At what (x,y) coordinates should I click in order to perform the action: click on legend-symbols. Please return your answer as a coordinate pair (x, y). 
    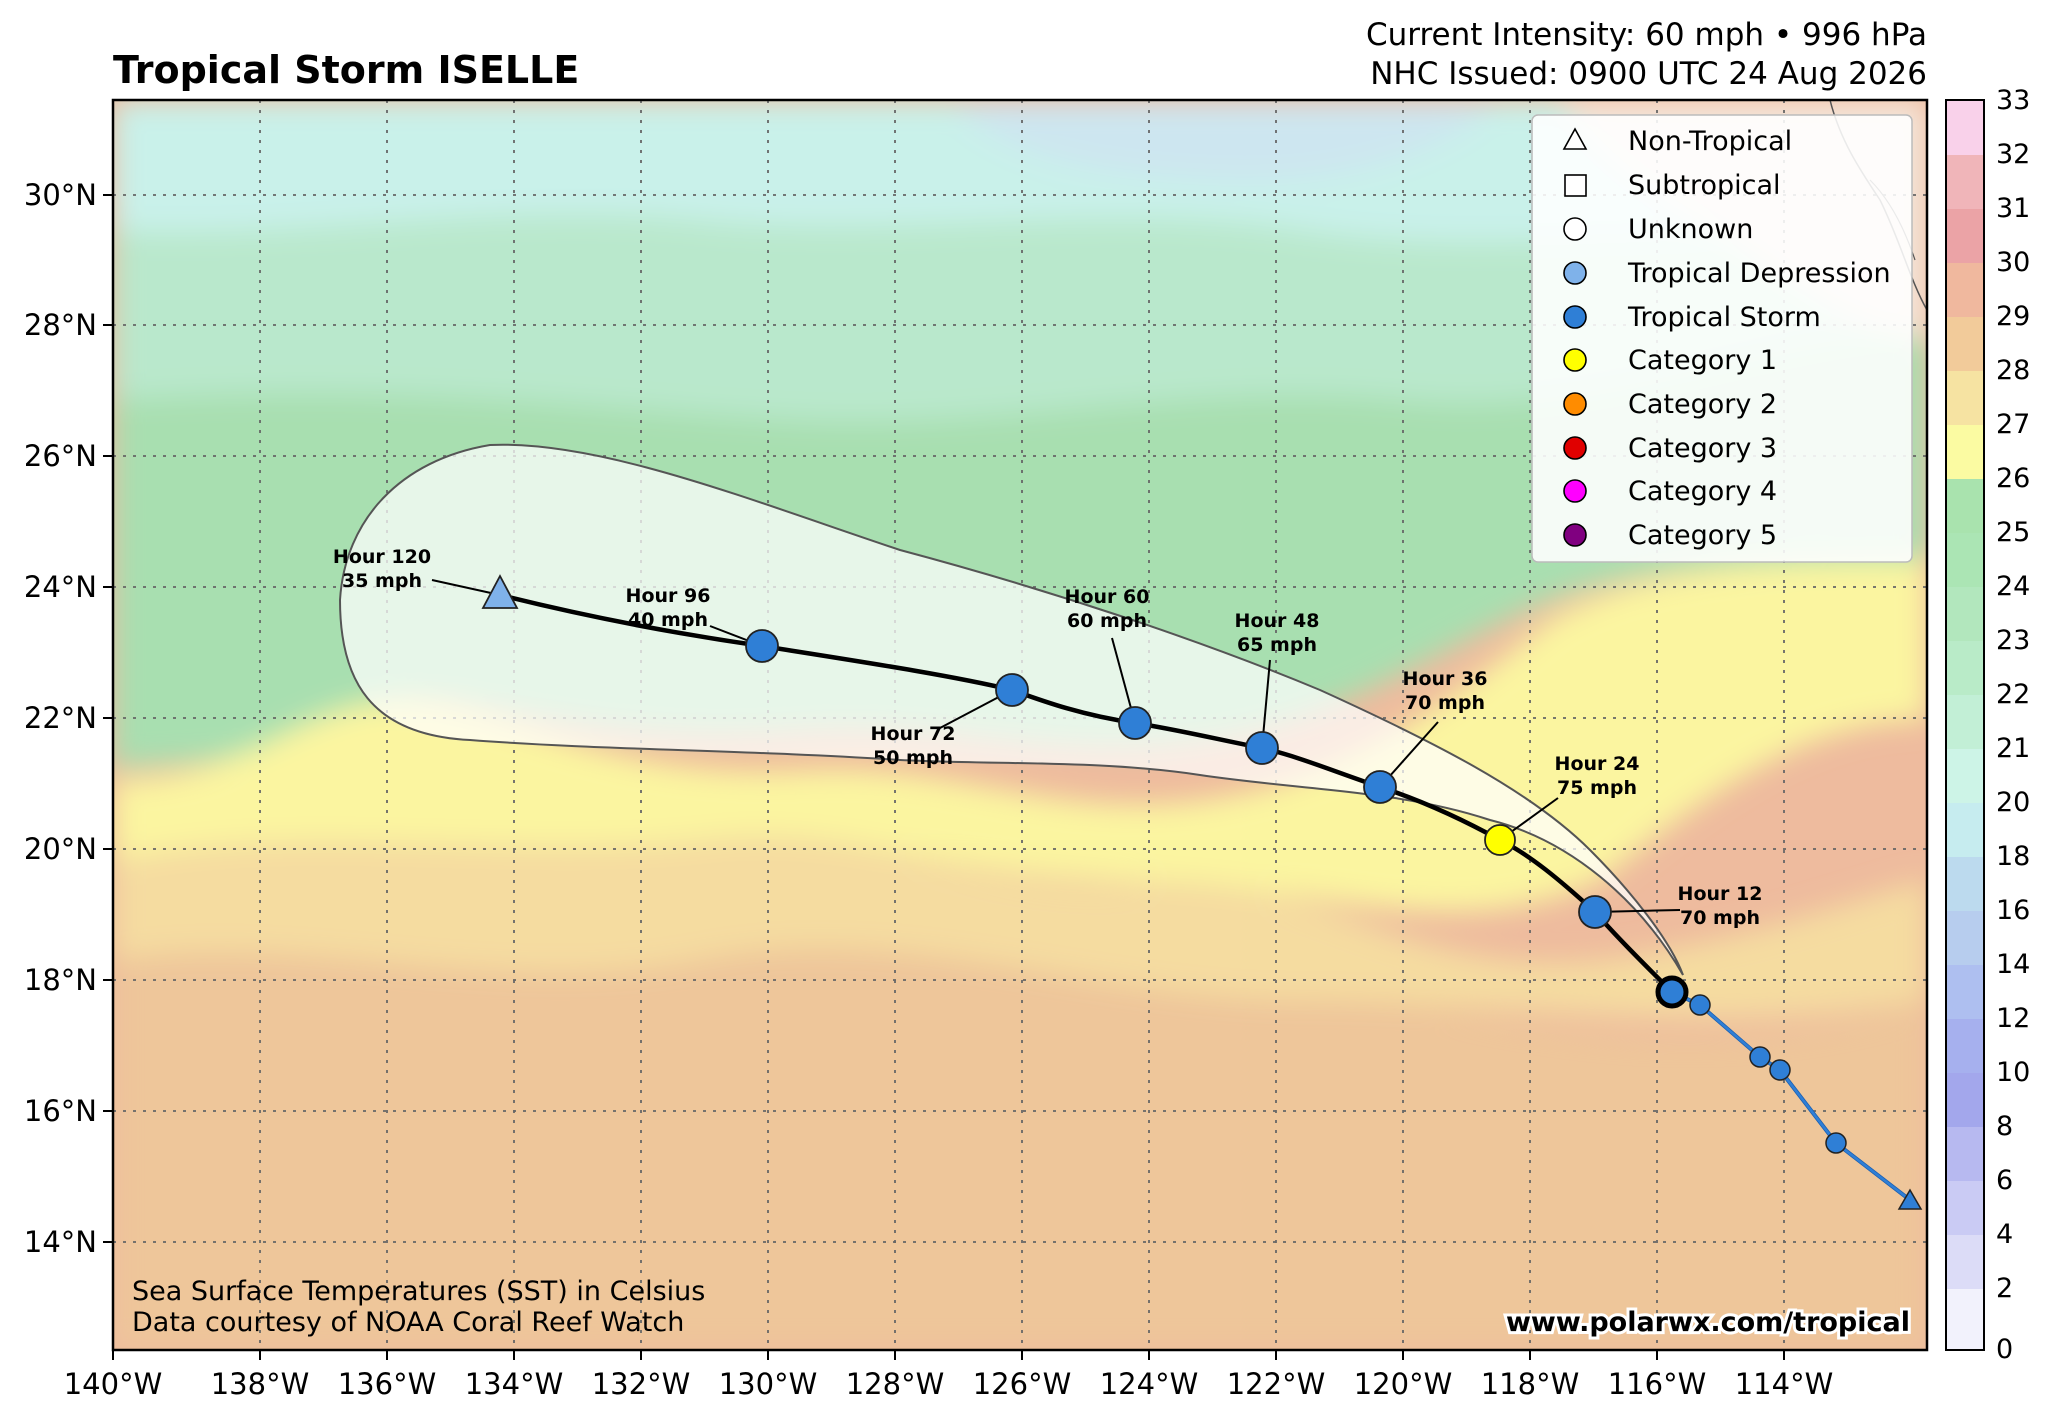
    Looking at the image, I should click on (1575, 337).